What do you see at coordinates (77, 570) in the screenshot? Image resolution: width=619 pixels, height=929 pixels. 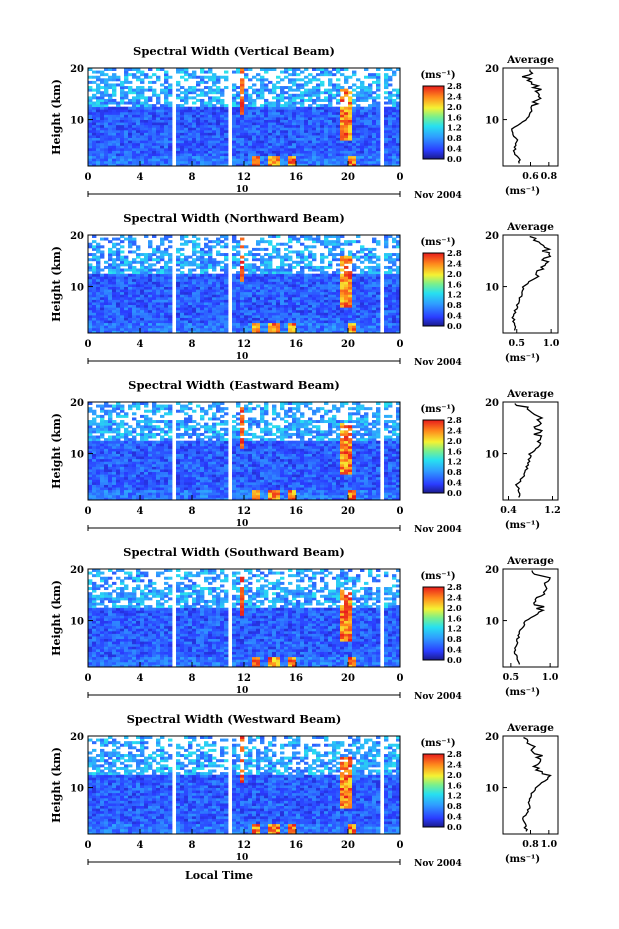 I see `y-tick-label: 20` at bounding box center [77, 570].